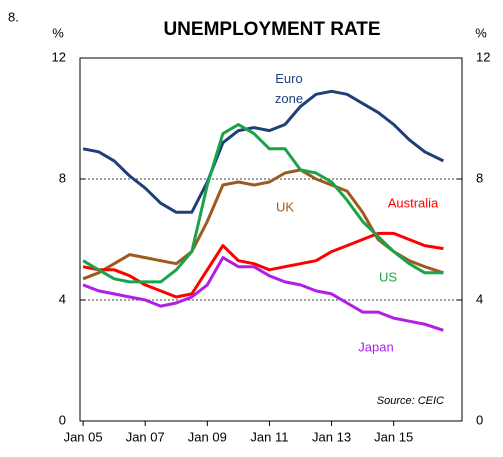 This screenshot has width=503, height=457. I want to click on y-tick-label: 4, so click(62, 298).